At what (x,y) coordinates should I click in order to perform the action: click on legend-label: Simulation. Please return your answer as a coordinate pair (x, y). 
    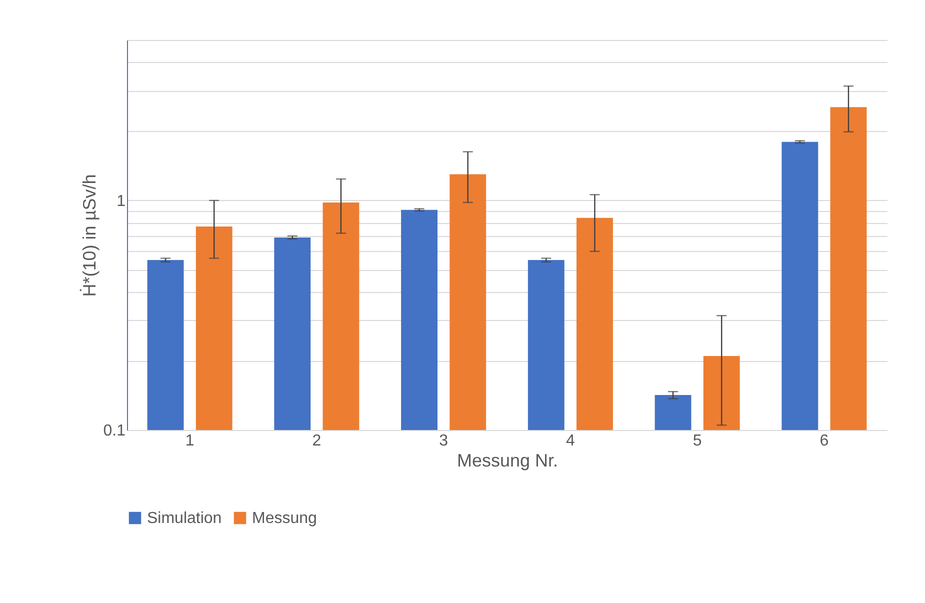
    Looking at the image, I should click on (184, 518).